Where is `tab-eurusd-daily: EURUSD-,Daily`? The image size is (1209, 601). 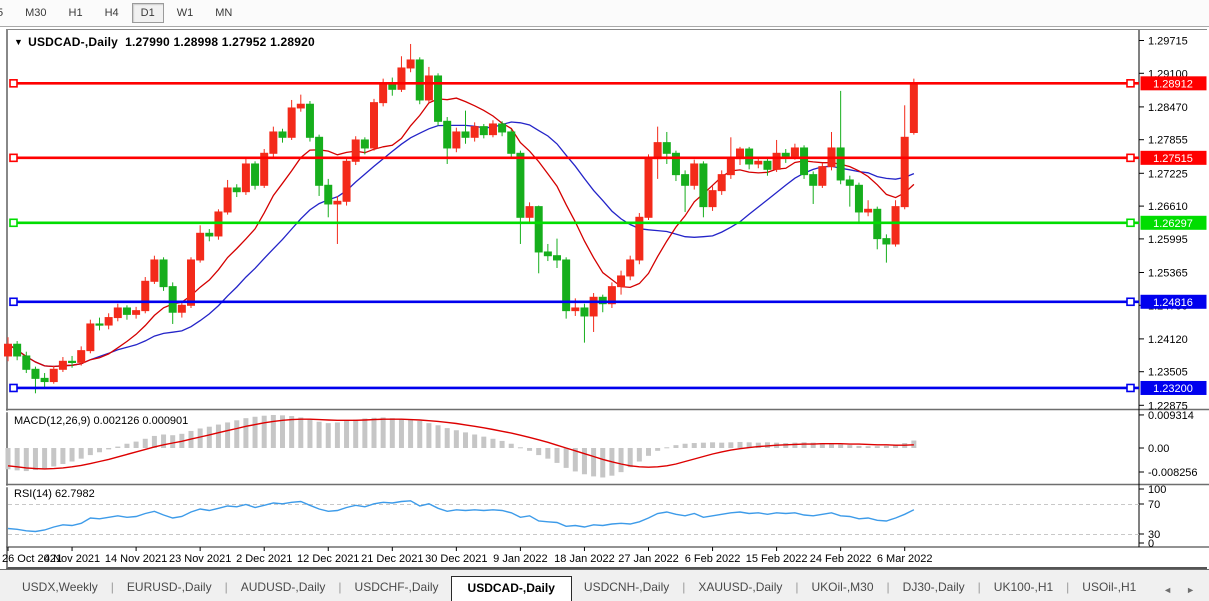
tab-eurusd-daily: EURUSD-,Daily is located at coordinates (169, 587).